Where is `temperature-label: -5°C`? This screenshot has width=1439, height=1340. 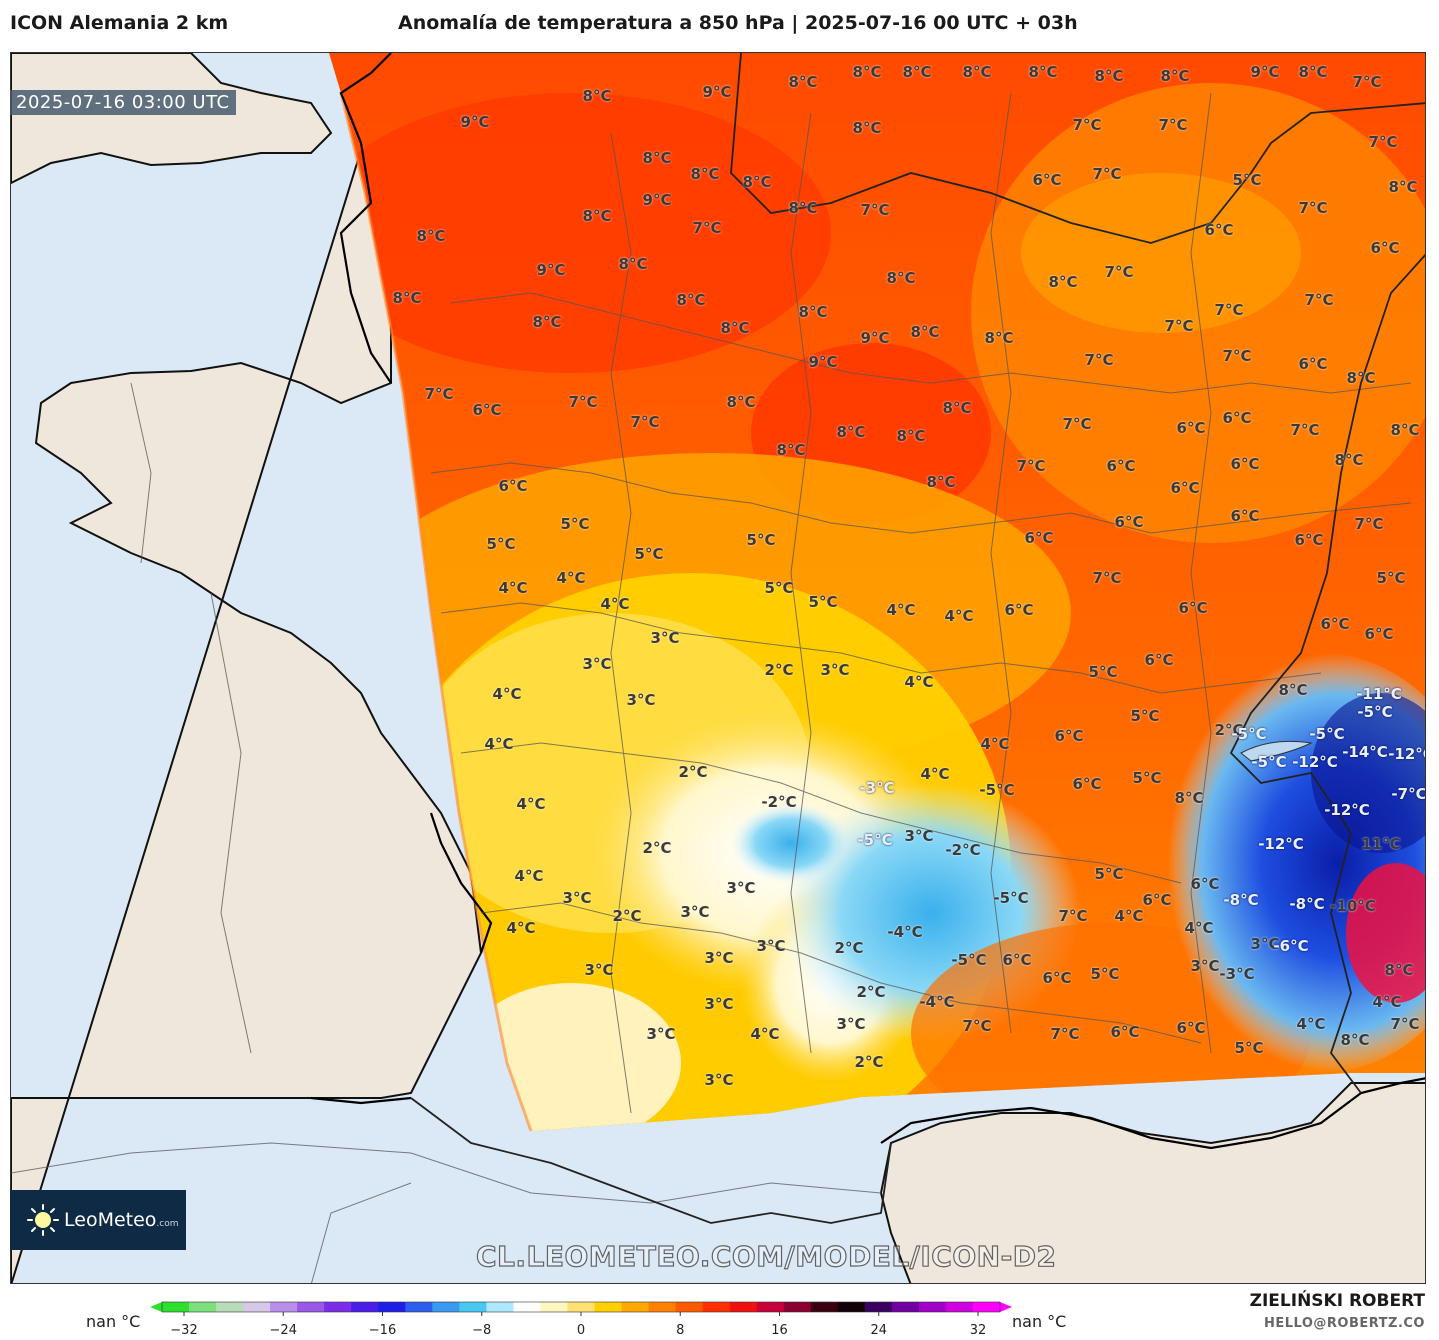
temperature-label: -5°C is located at coordinates (1249, 734).